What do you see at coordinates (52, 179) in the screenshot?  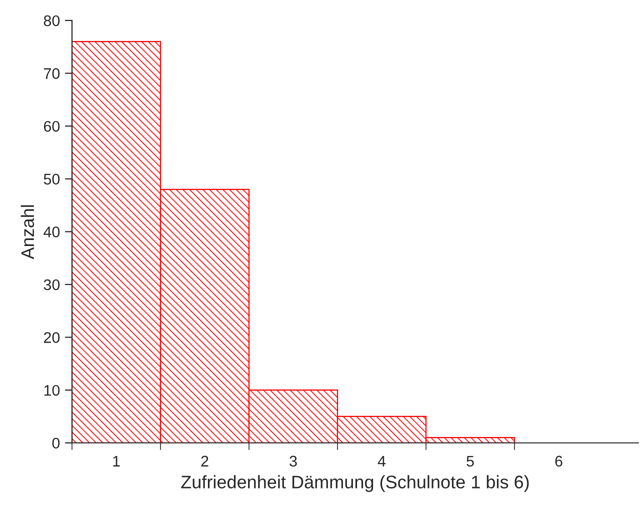 I see `y-tick-label: 50` at bounding box center [52, 179].